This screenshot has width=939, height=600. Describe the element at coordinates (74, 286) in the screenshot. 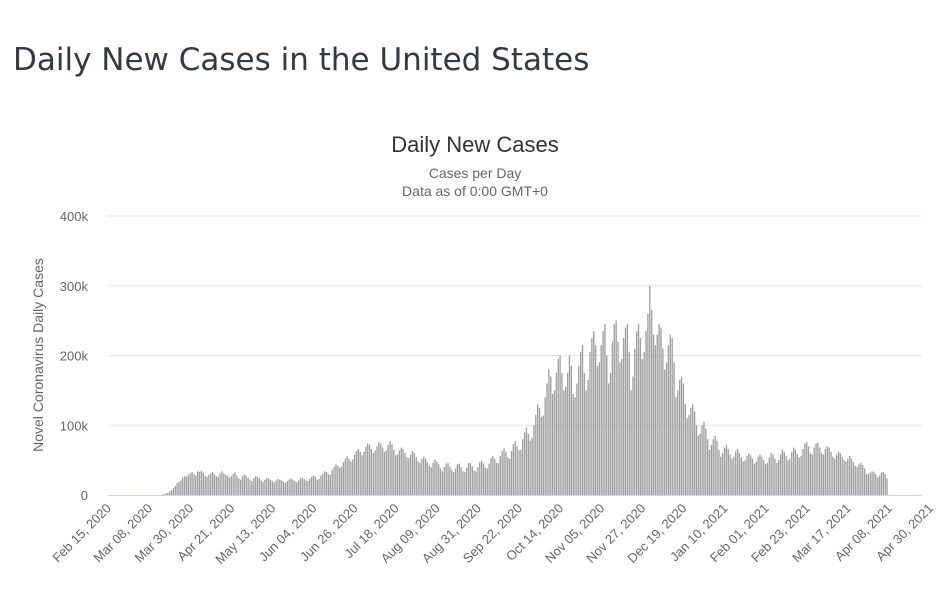

I see `y-tick-label: 300k` at that location.